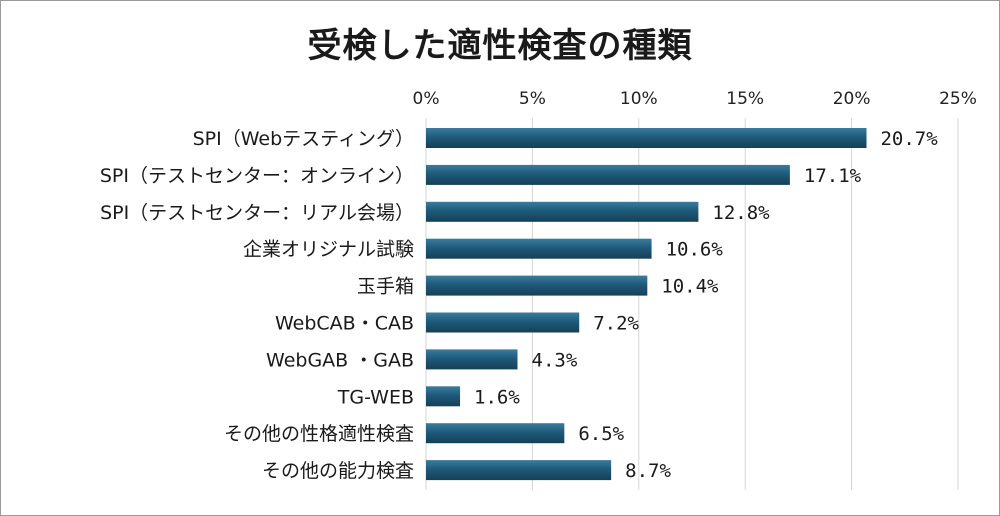 The height and width of the screenshot is (516, 1000). What do you see at coordinates (303, 139) in the screenshot?
I see `category-label: SPI（Webテスティング）` at bounding box center [303, 139].